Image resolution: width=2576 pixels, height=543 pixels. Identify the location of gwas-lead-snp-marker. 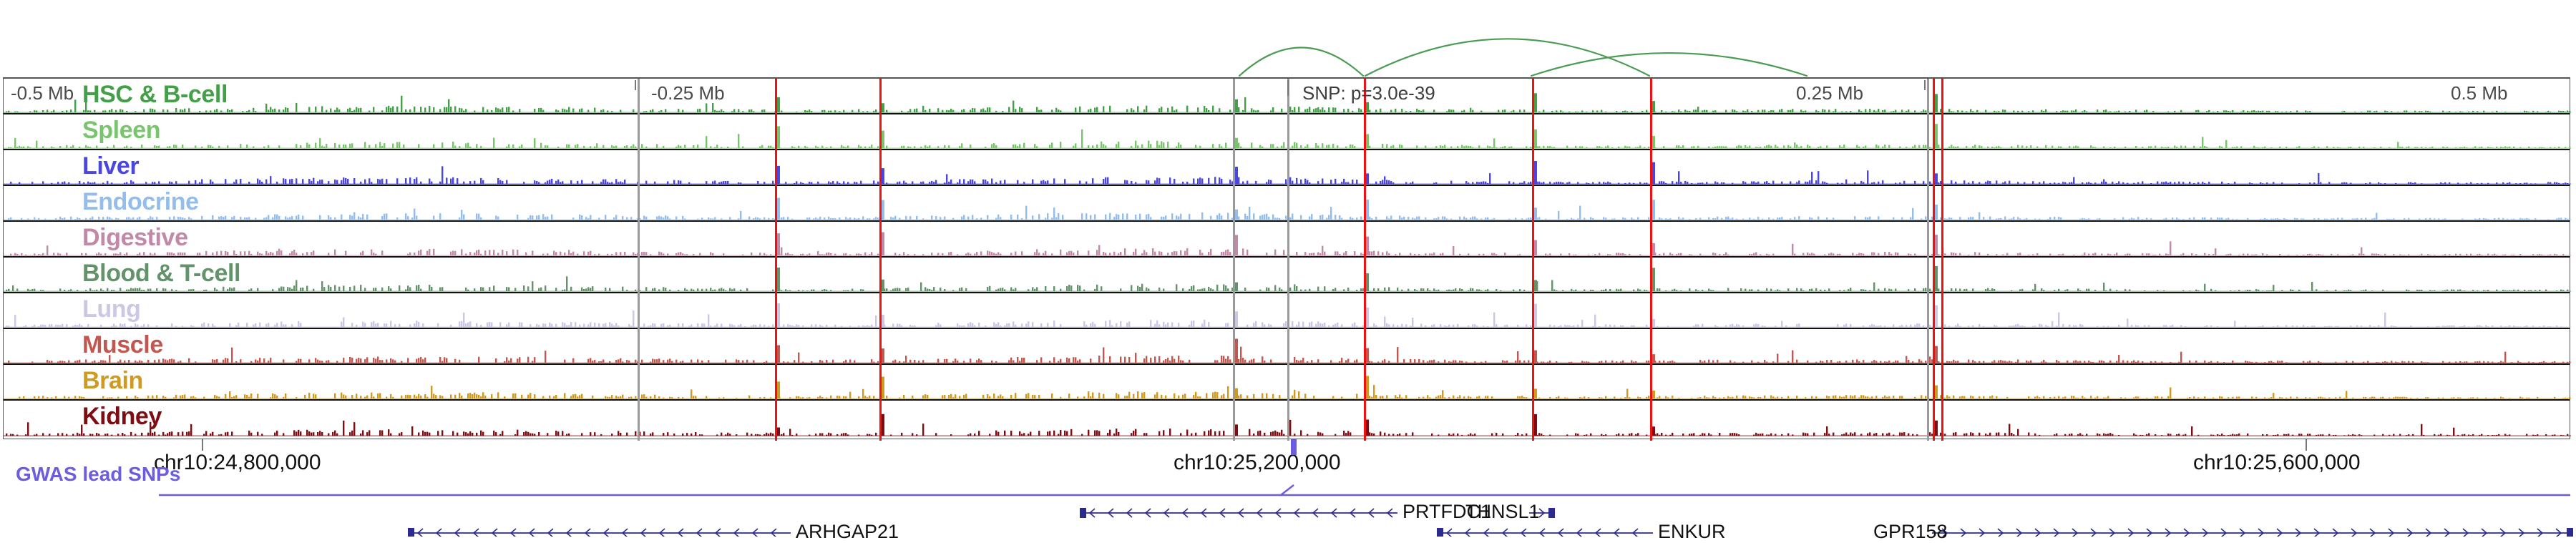
(1294, 447).